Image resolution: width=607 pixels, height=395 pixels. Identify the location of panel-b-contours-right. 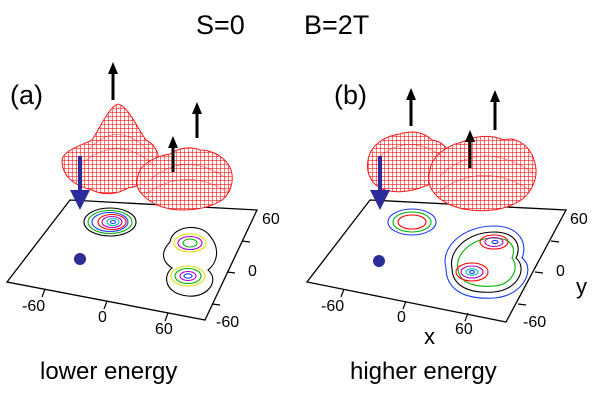
(486, 262).